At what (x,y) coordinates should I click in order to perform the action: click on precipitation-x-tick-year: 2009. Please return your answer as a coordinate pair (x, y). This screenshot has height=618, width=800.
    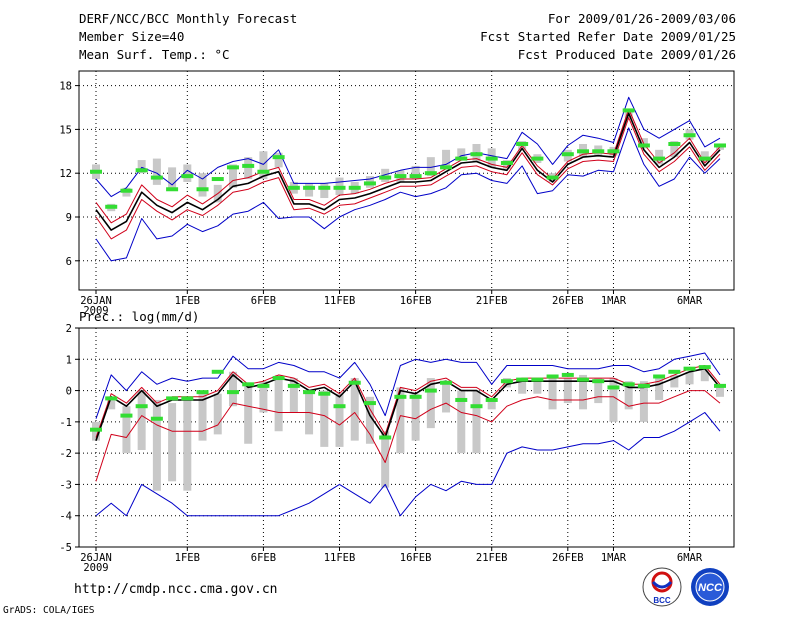
    Looking at the image, I should click on (95, 568).